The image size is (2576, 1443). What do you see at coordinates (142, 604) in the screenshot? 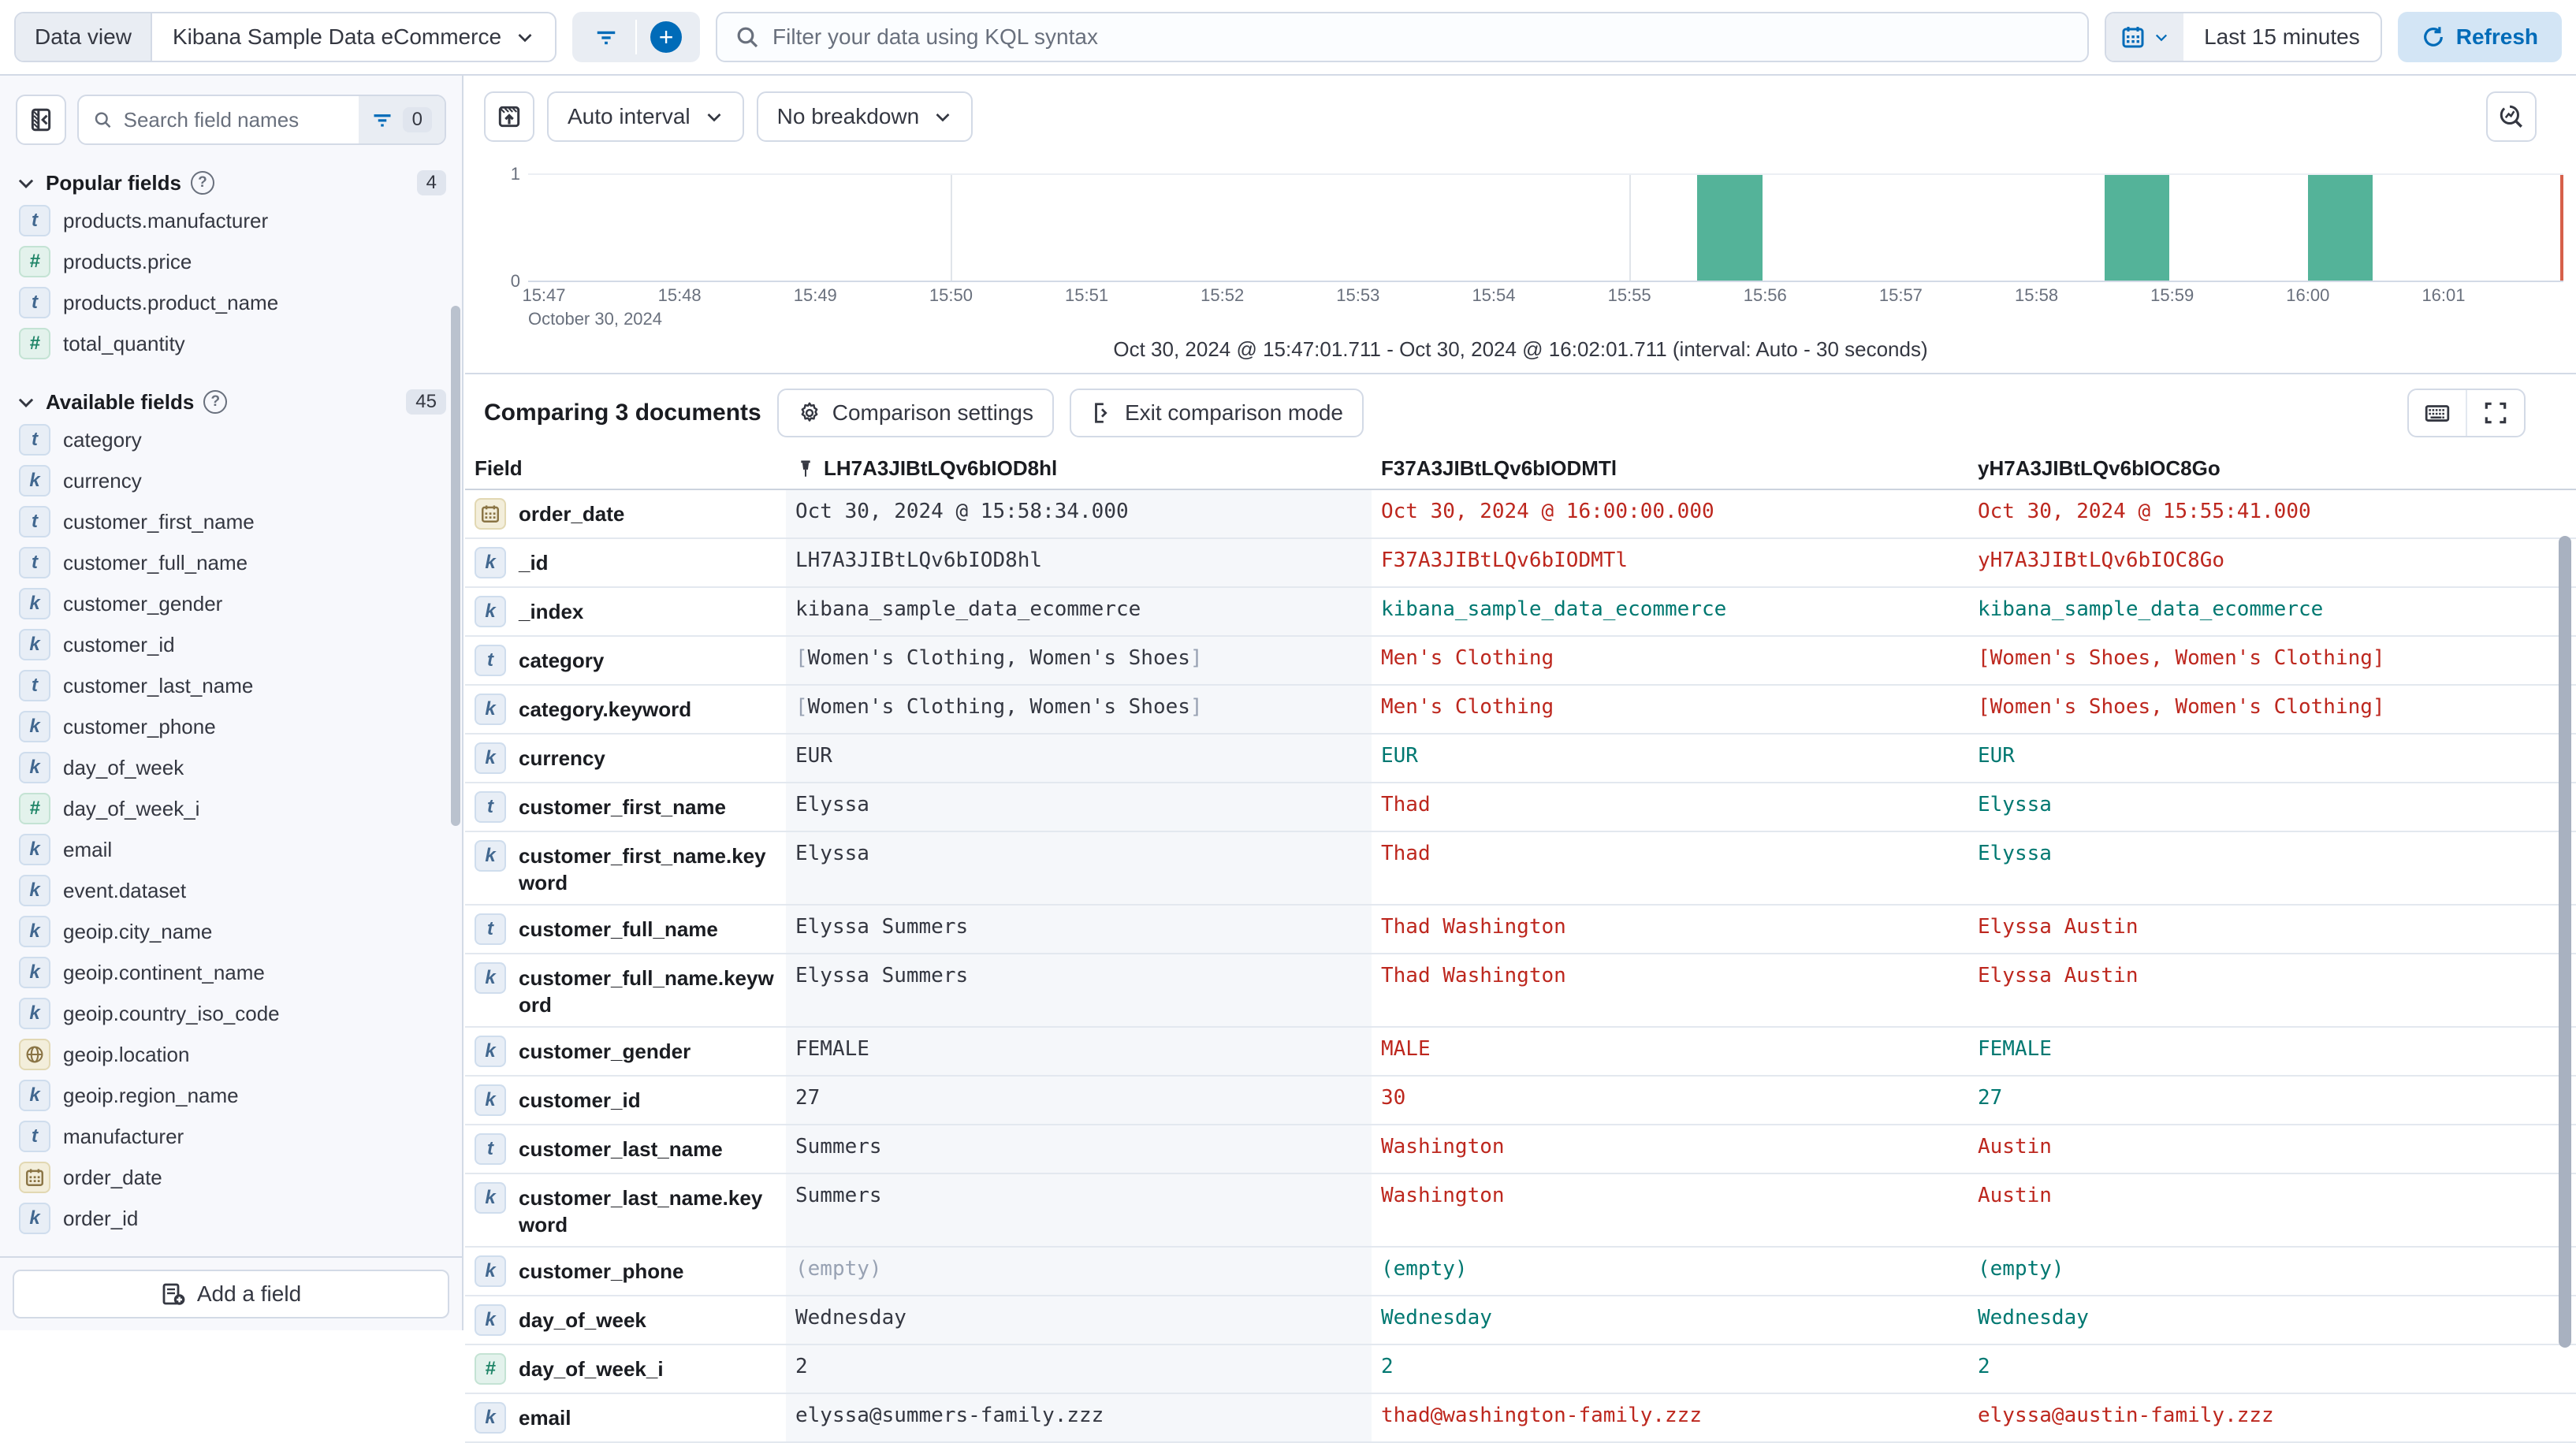
I see `field-name: customer_gender` at bounding box center [142, 604].